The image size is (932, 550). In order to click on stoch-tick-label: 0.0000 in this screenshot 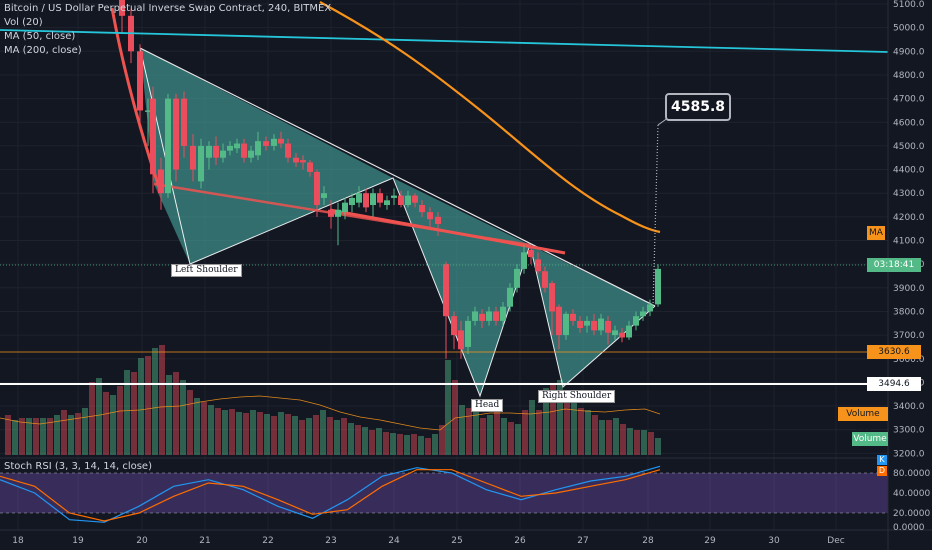, I will do `click(909, 528)`.